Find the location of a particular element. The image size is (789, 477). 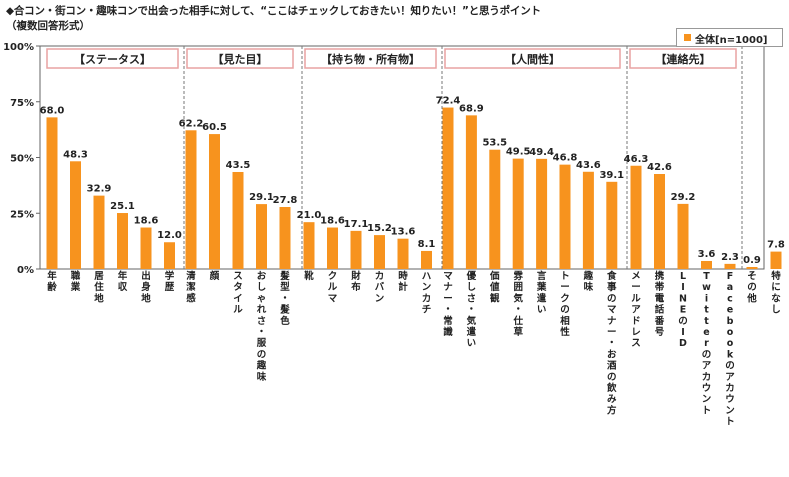

category-label: 年齢 is located at coordinates (52, 281).